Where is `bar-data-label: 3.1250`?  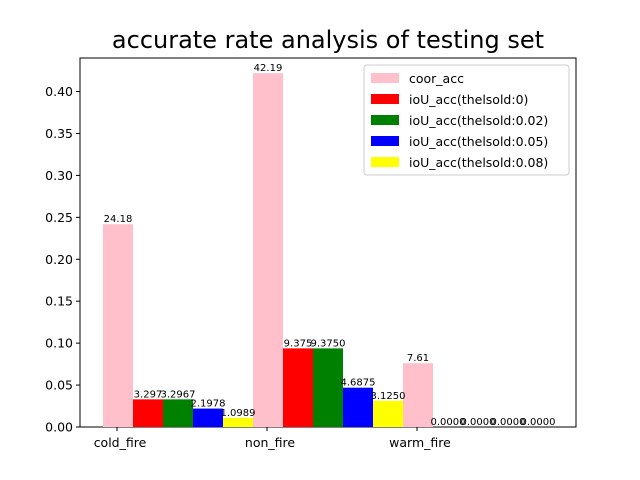 bar-data-label: 3.1250 is located at coordinates (388, 396).